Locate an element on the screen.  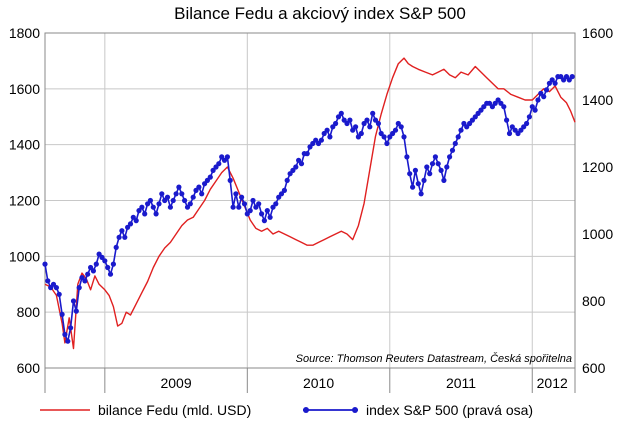
left-tick-label: 1400 is located at coordinates (24, 145).